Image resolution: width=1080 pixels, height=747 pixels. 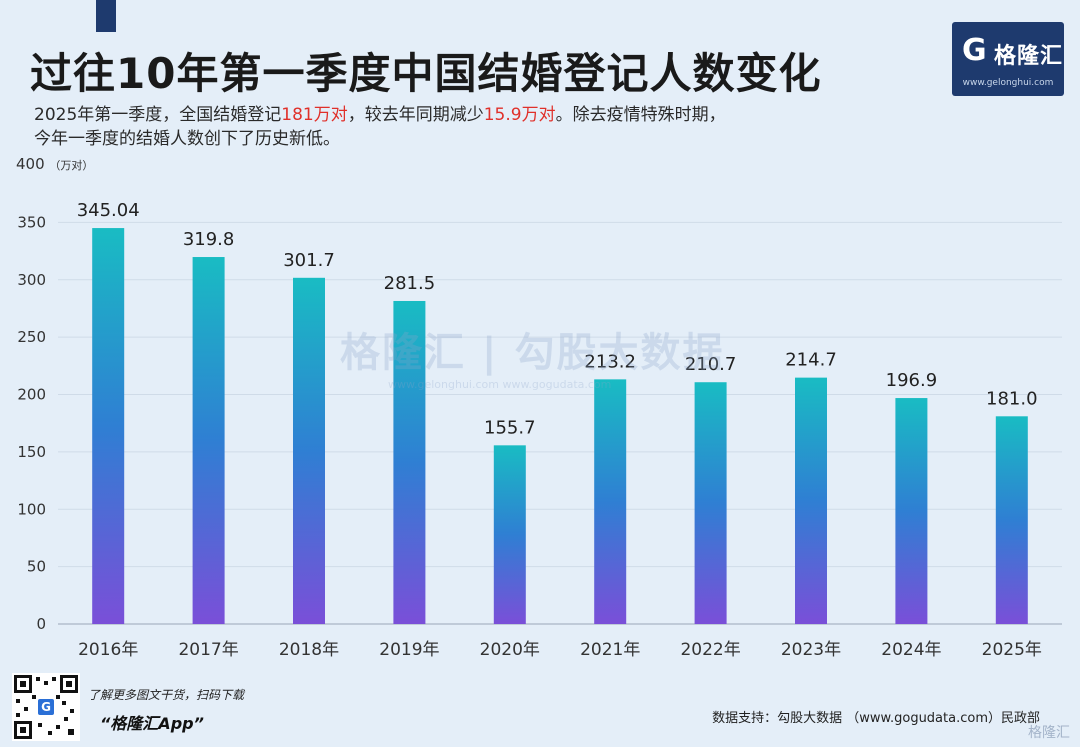 What do you see at coordinates (187, 139) in the screenshot?
I see `subtitle-line-2: 今年一季度的结婚人数创下了历史新低。` at bounding box center [187, 139].